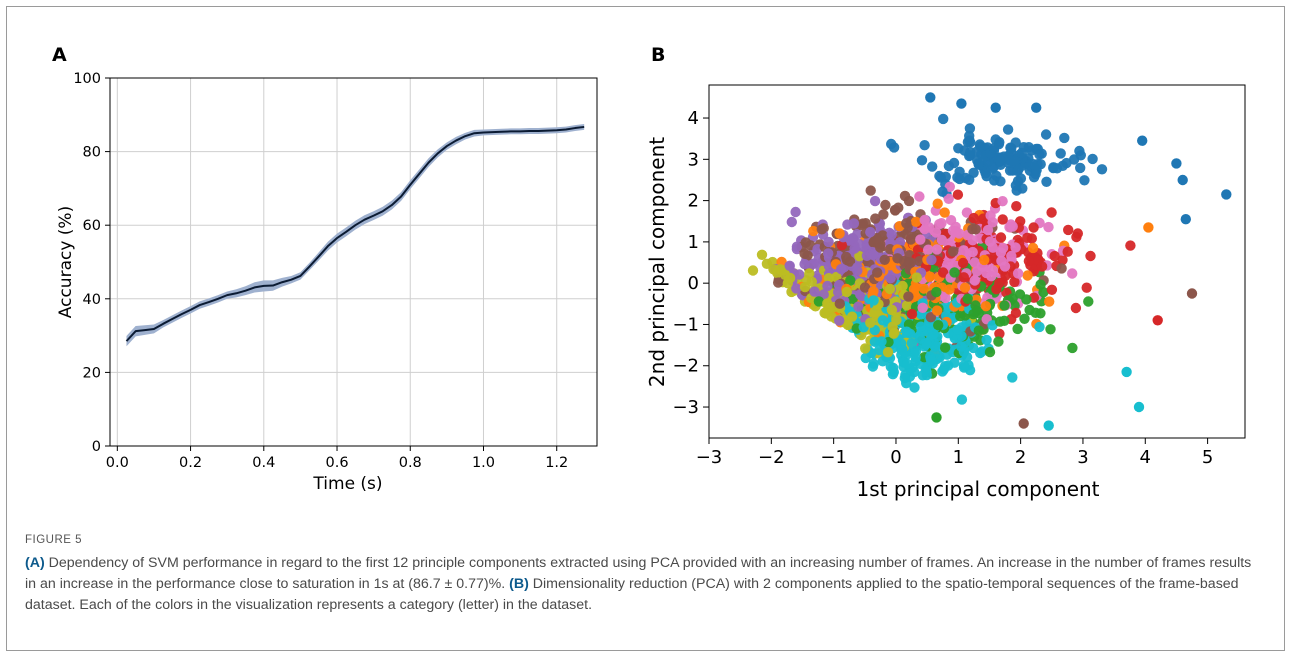 This screenshot has height=657, width=1291. I want to click on panel-b-x-tick-label: 3, so click(1082, 457).